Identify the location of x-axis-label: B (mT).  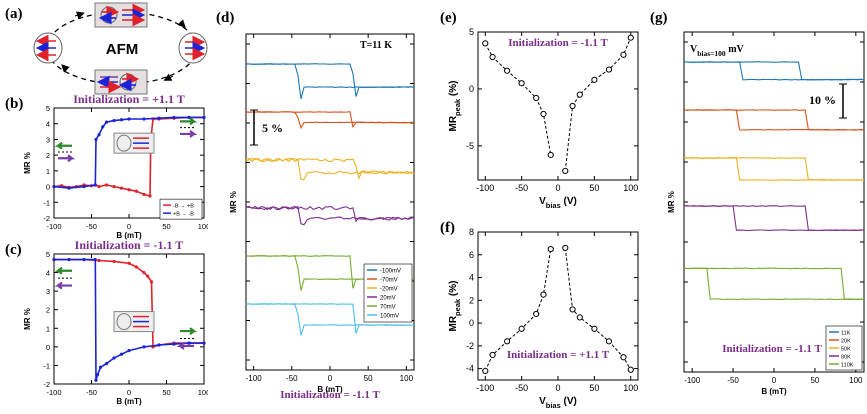
(774, 391).